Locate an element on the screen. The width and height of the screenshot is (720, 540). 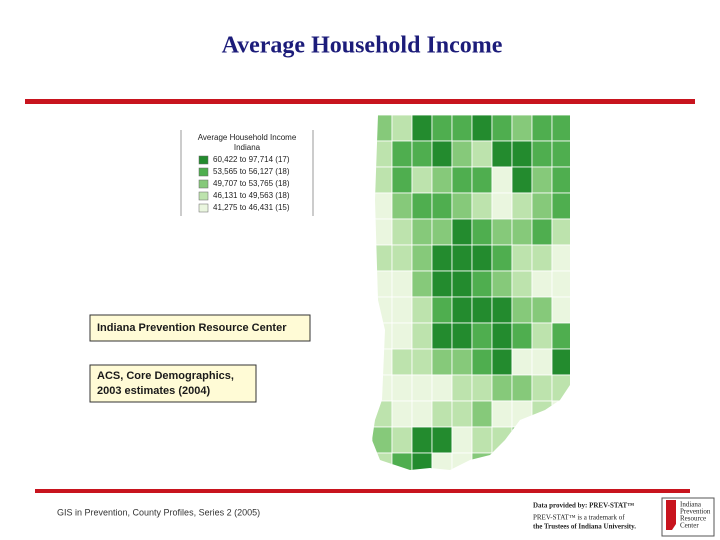
credit: Data provided by: PREV-STAT™ is located at coordinates (583, 506).